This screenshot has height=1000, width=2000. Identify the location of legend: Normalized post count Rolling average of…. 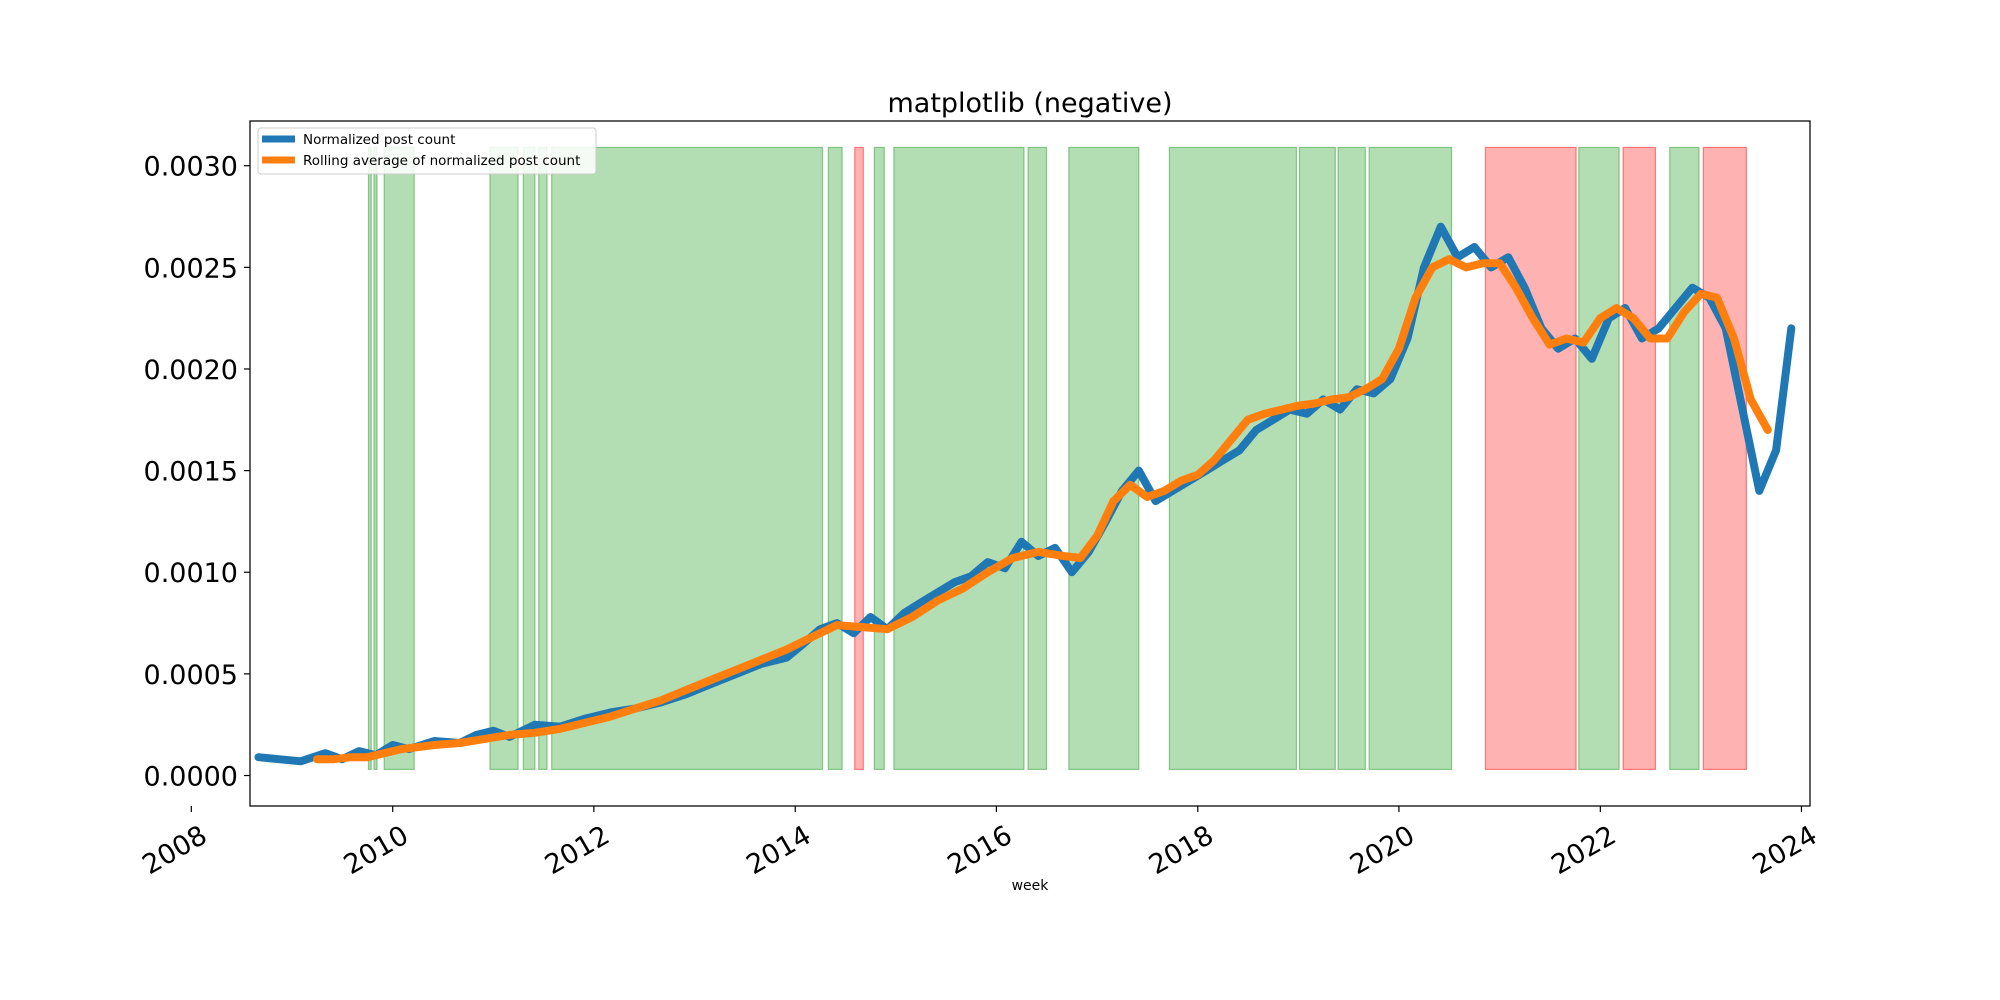
(427, 151).